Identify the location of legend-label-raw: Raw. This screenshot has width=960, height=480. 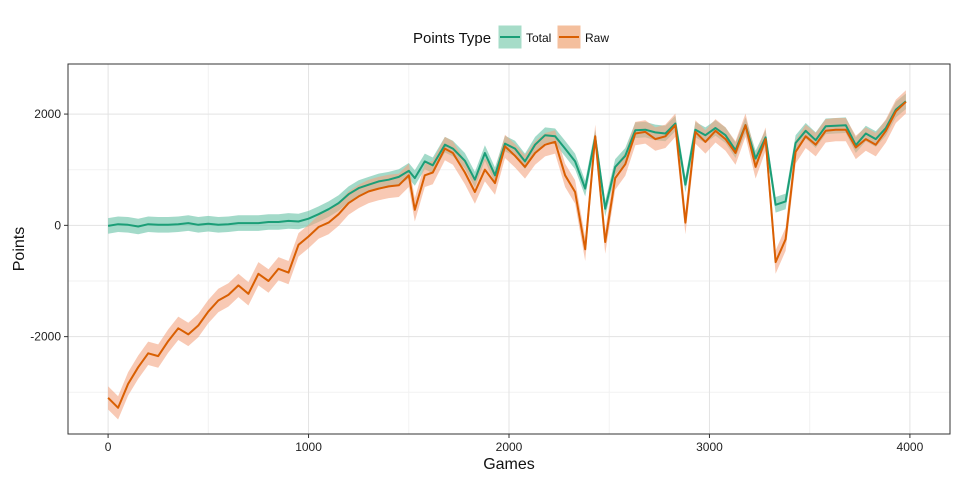
(597, 38).